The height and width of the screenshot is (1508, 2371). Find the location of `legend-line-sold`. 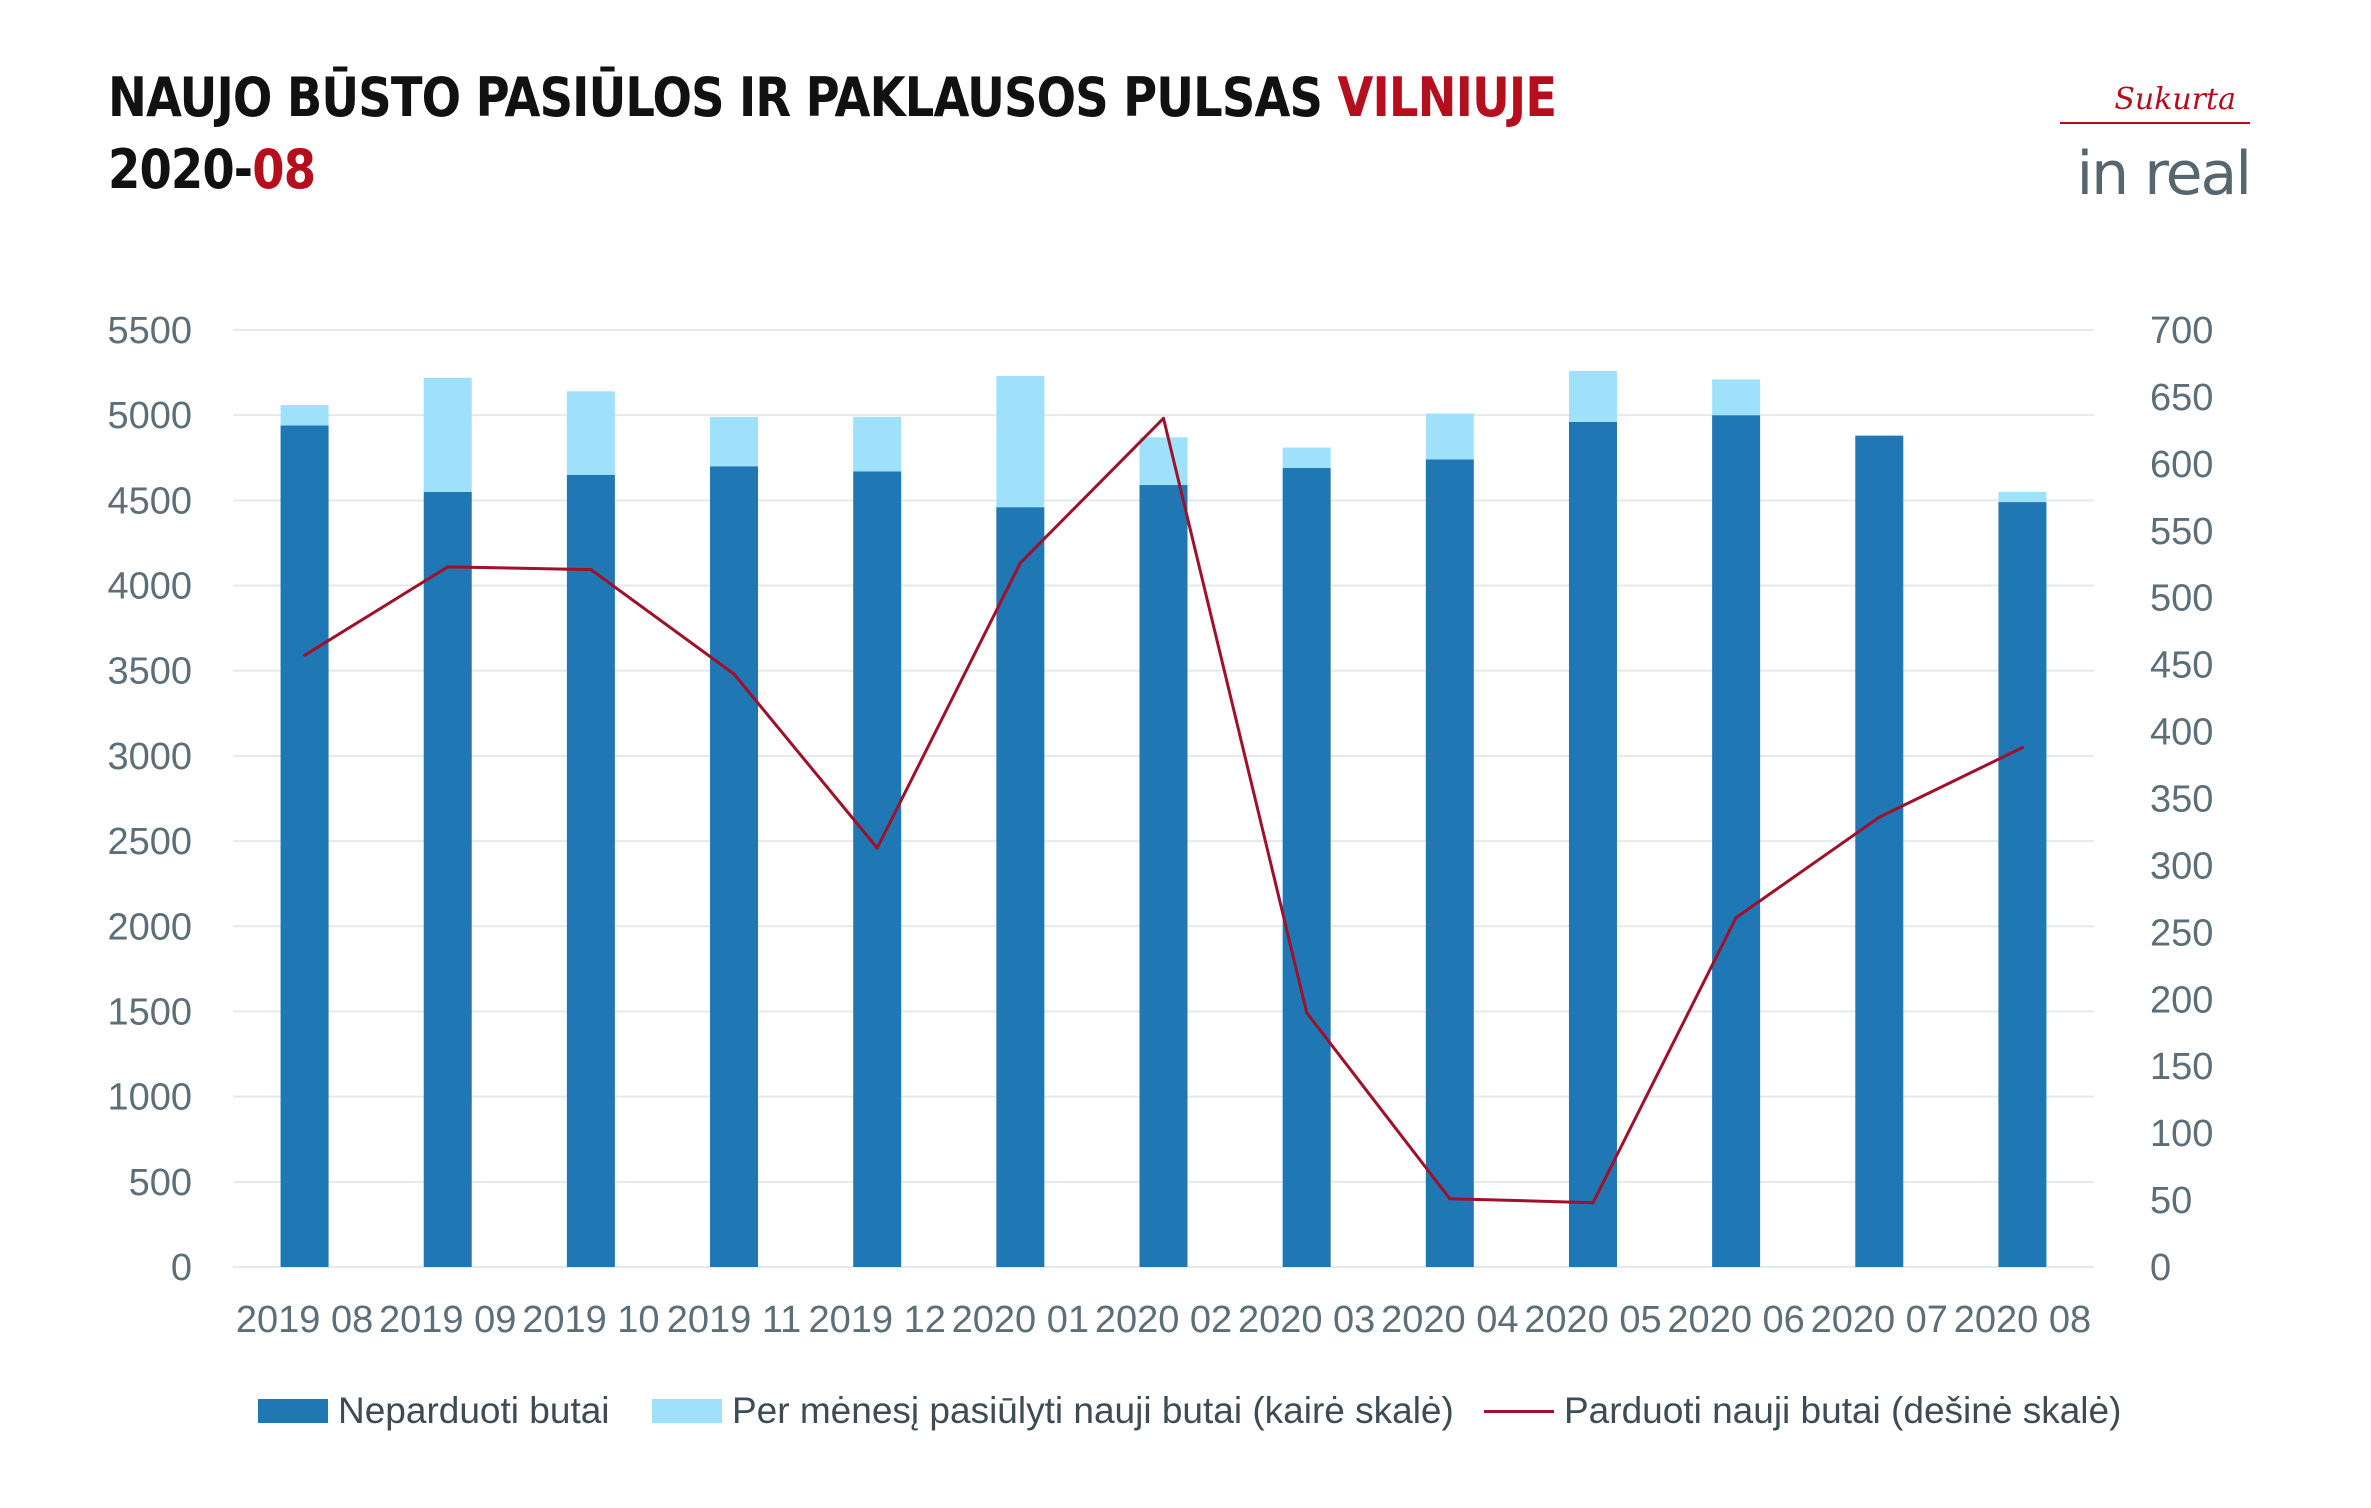

legend-line-sold is located at coordinates (1519, 1411).